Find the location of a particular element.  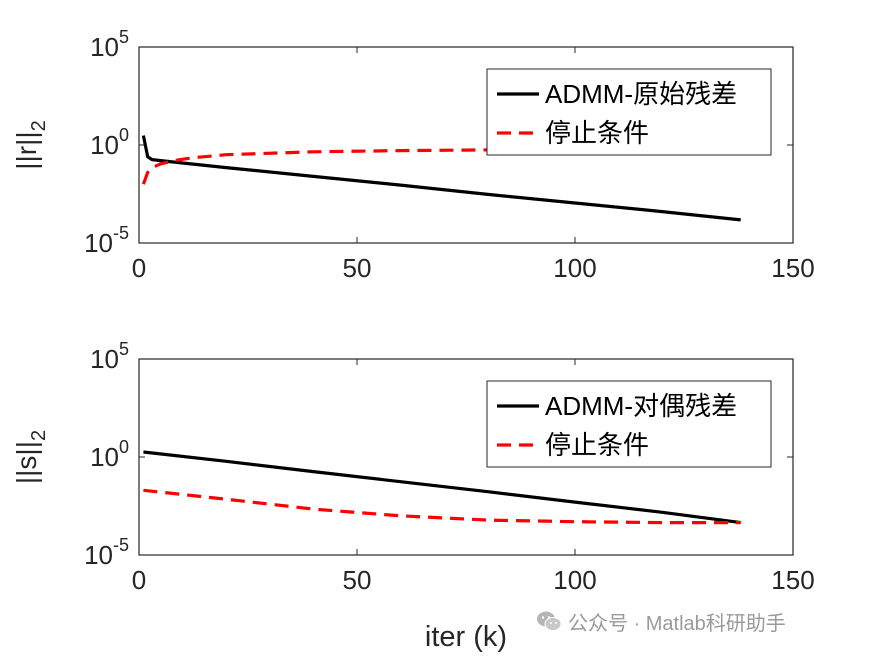

wechat-icon is located at coordinates (549, 621).